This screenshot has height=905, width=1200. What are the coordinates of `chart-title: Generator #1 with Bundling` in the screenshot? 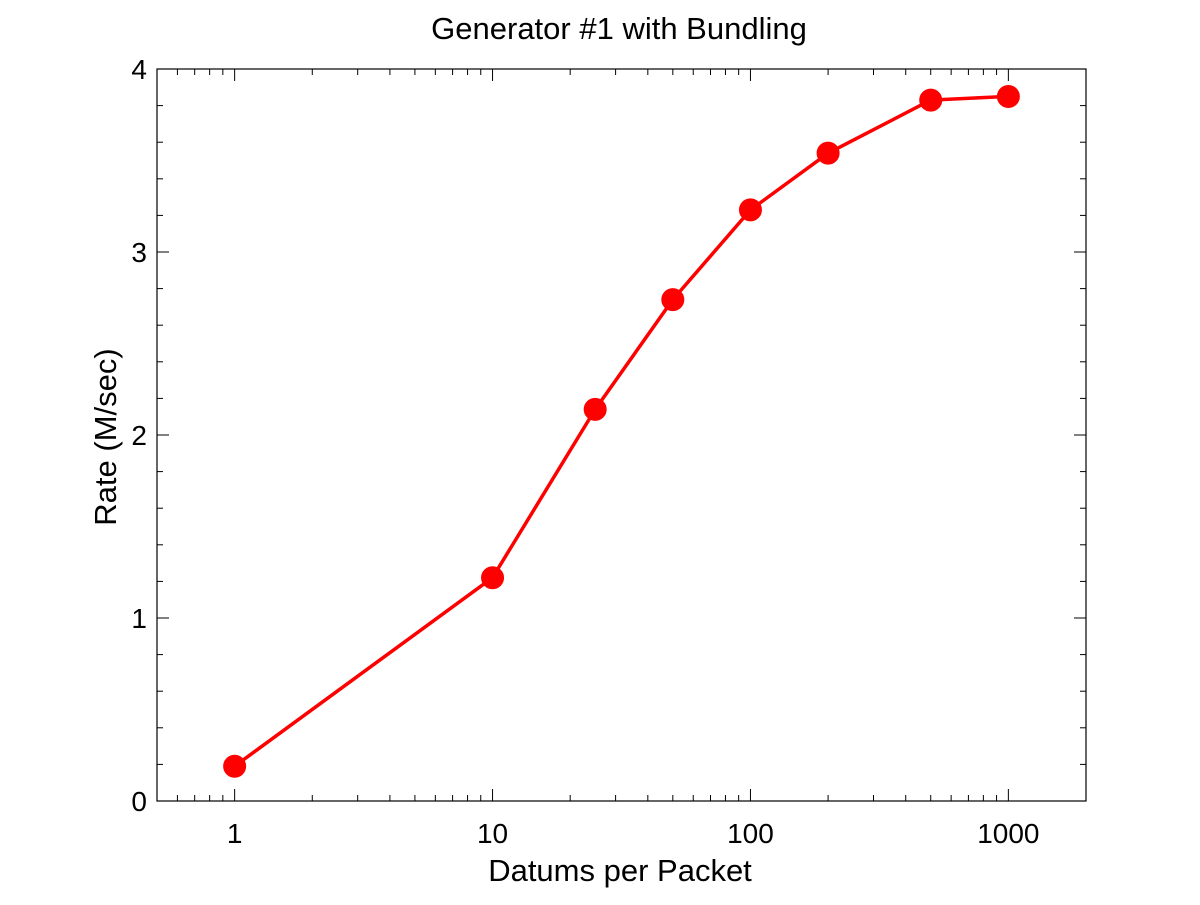 It's located at (619, 28).